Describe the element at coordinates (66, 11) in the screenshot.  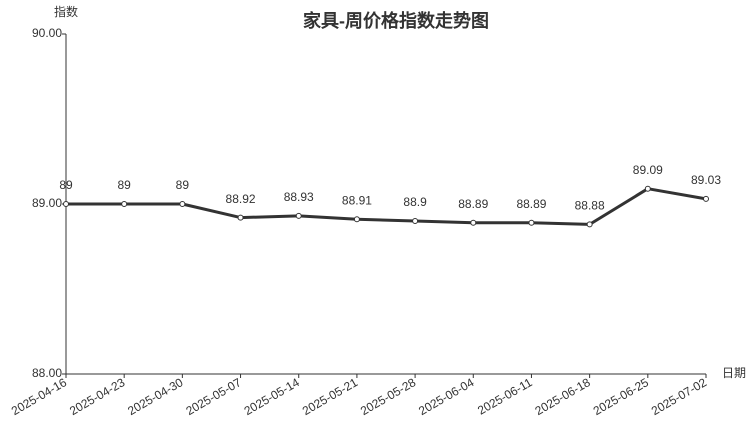
I see `y-axis-label: 指数` at that location.